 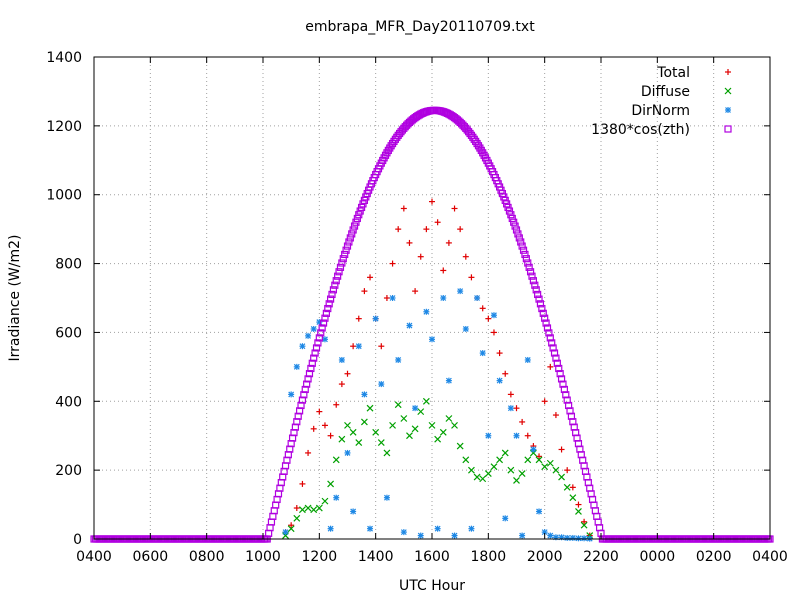 I want to click on x-tick-label: 1800, so click(x=489, y=557).